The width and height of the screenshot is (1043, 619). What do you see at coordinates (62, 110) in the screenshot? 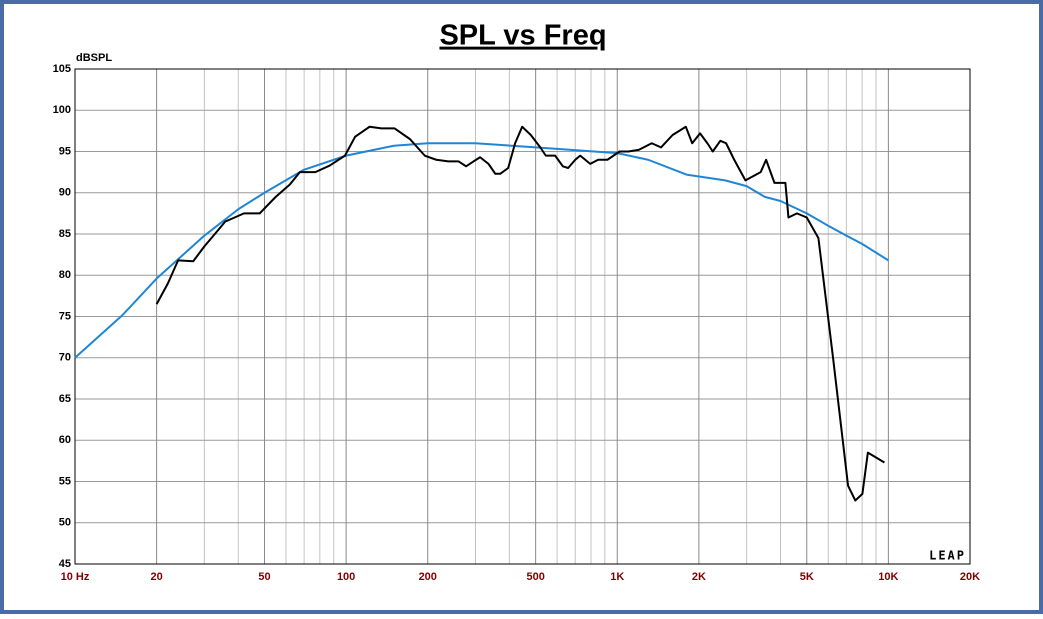
I see `y-tick-label: 100` at bounding box center [62, 110].